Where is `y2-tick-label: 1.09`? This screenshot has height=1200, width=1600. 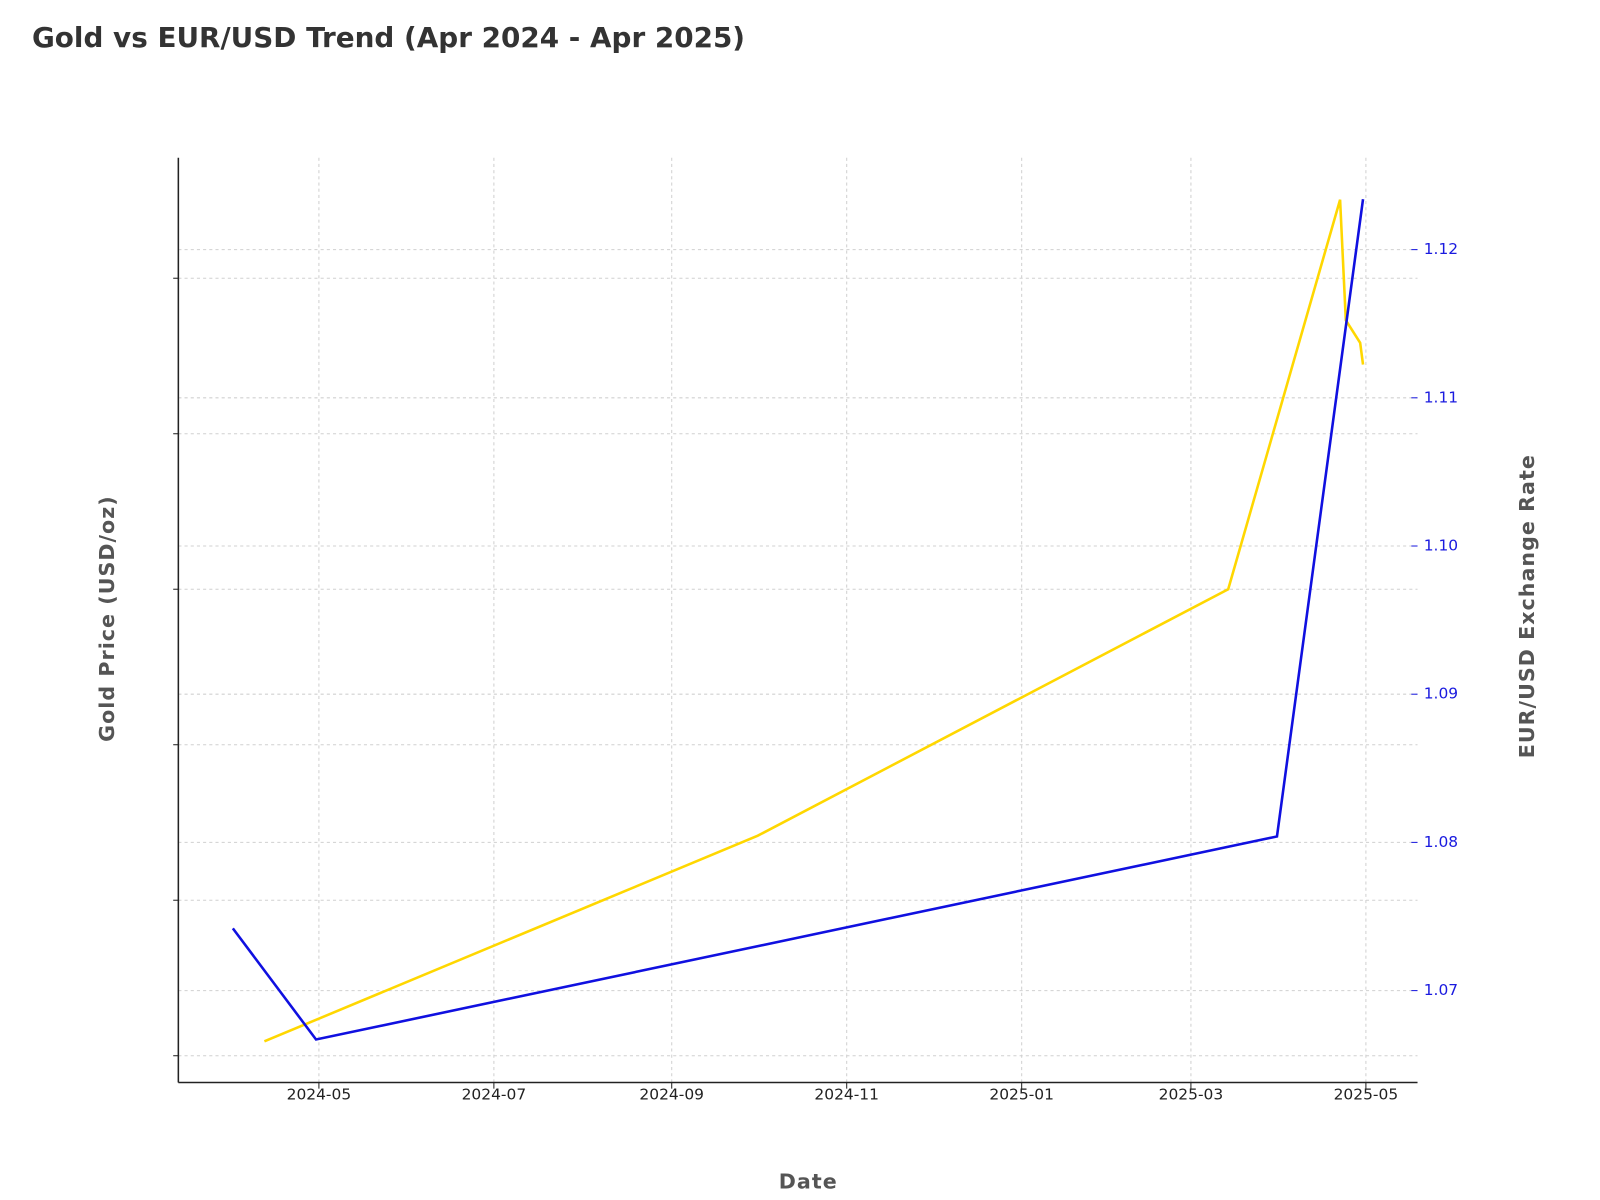
y2-tick-label: 1.09 is located at coordinates (1441, 694).